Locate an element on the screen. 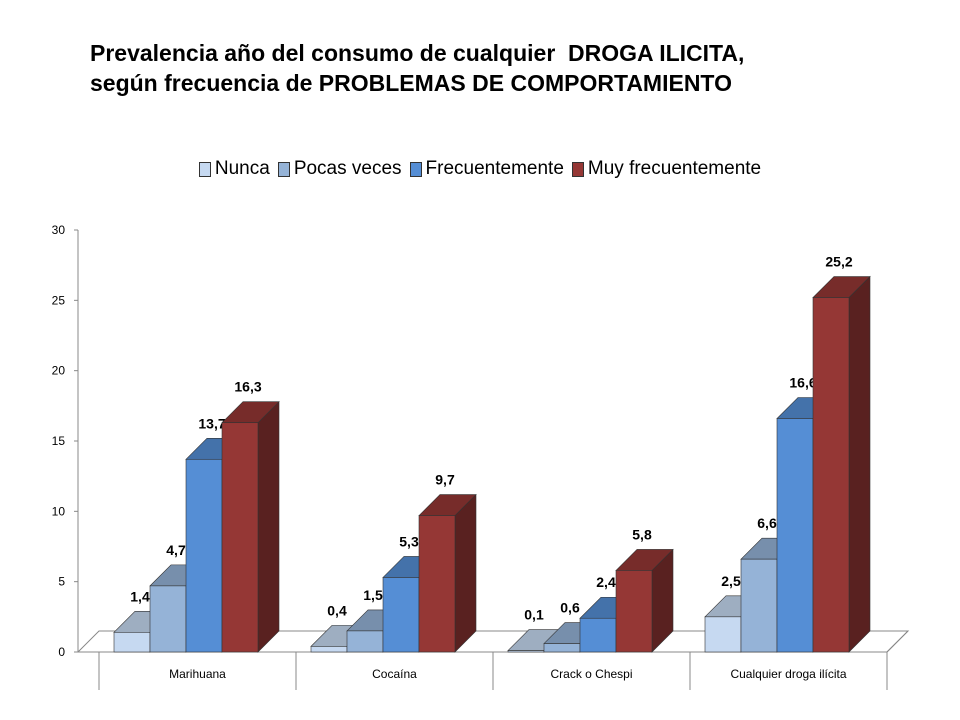 This screenshot has height=720, width=960. y-tick-label: 20 is located at coordinates (59, 371).